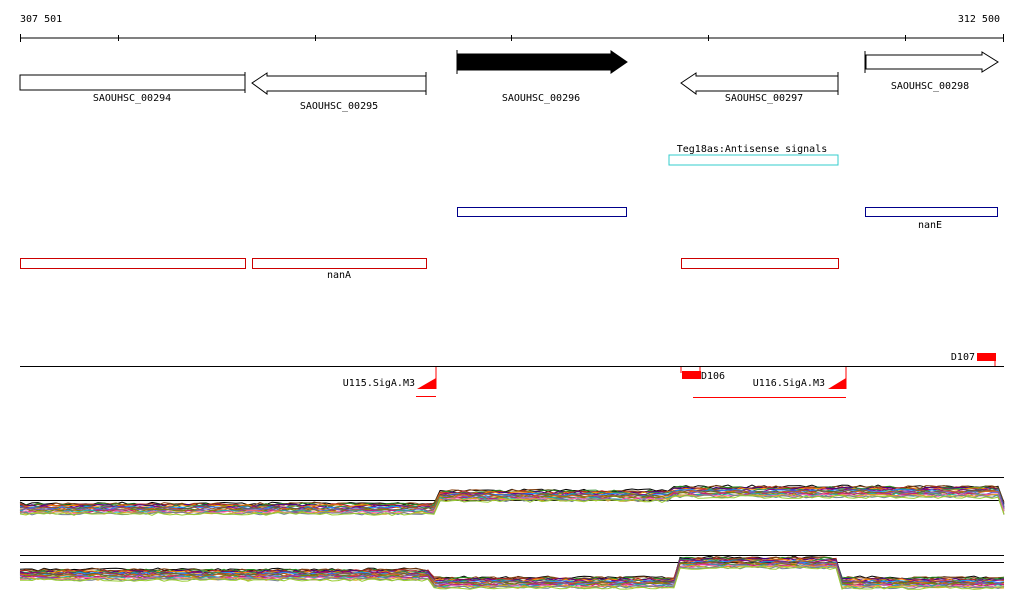 This screenshot has width=1024, height=611. I want to click on red-feature-track: nanA, so click(429, 269).